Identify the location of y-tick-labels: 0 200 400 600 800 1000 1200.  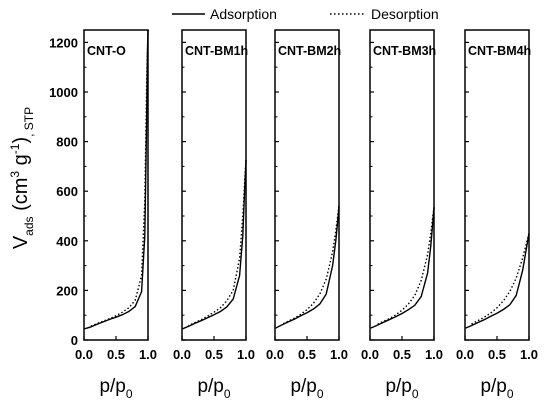
(63, 191).